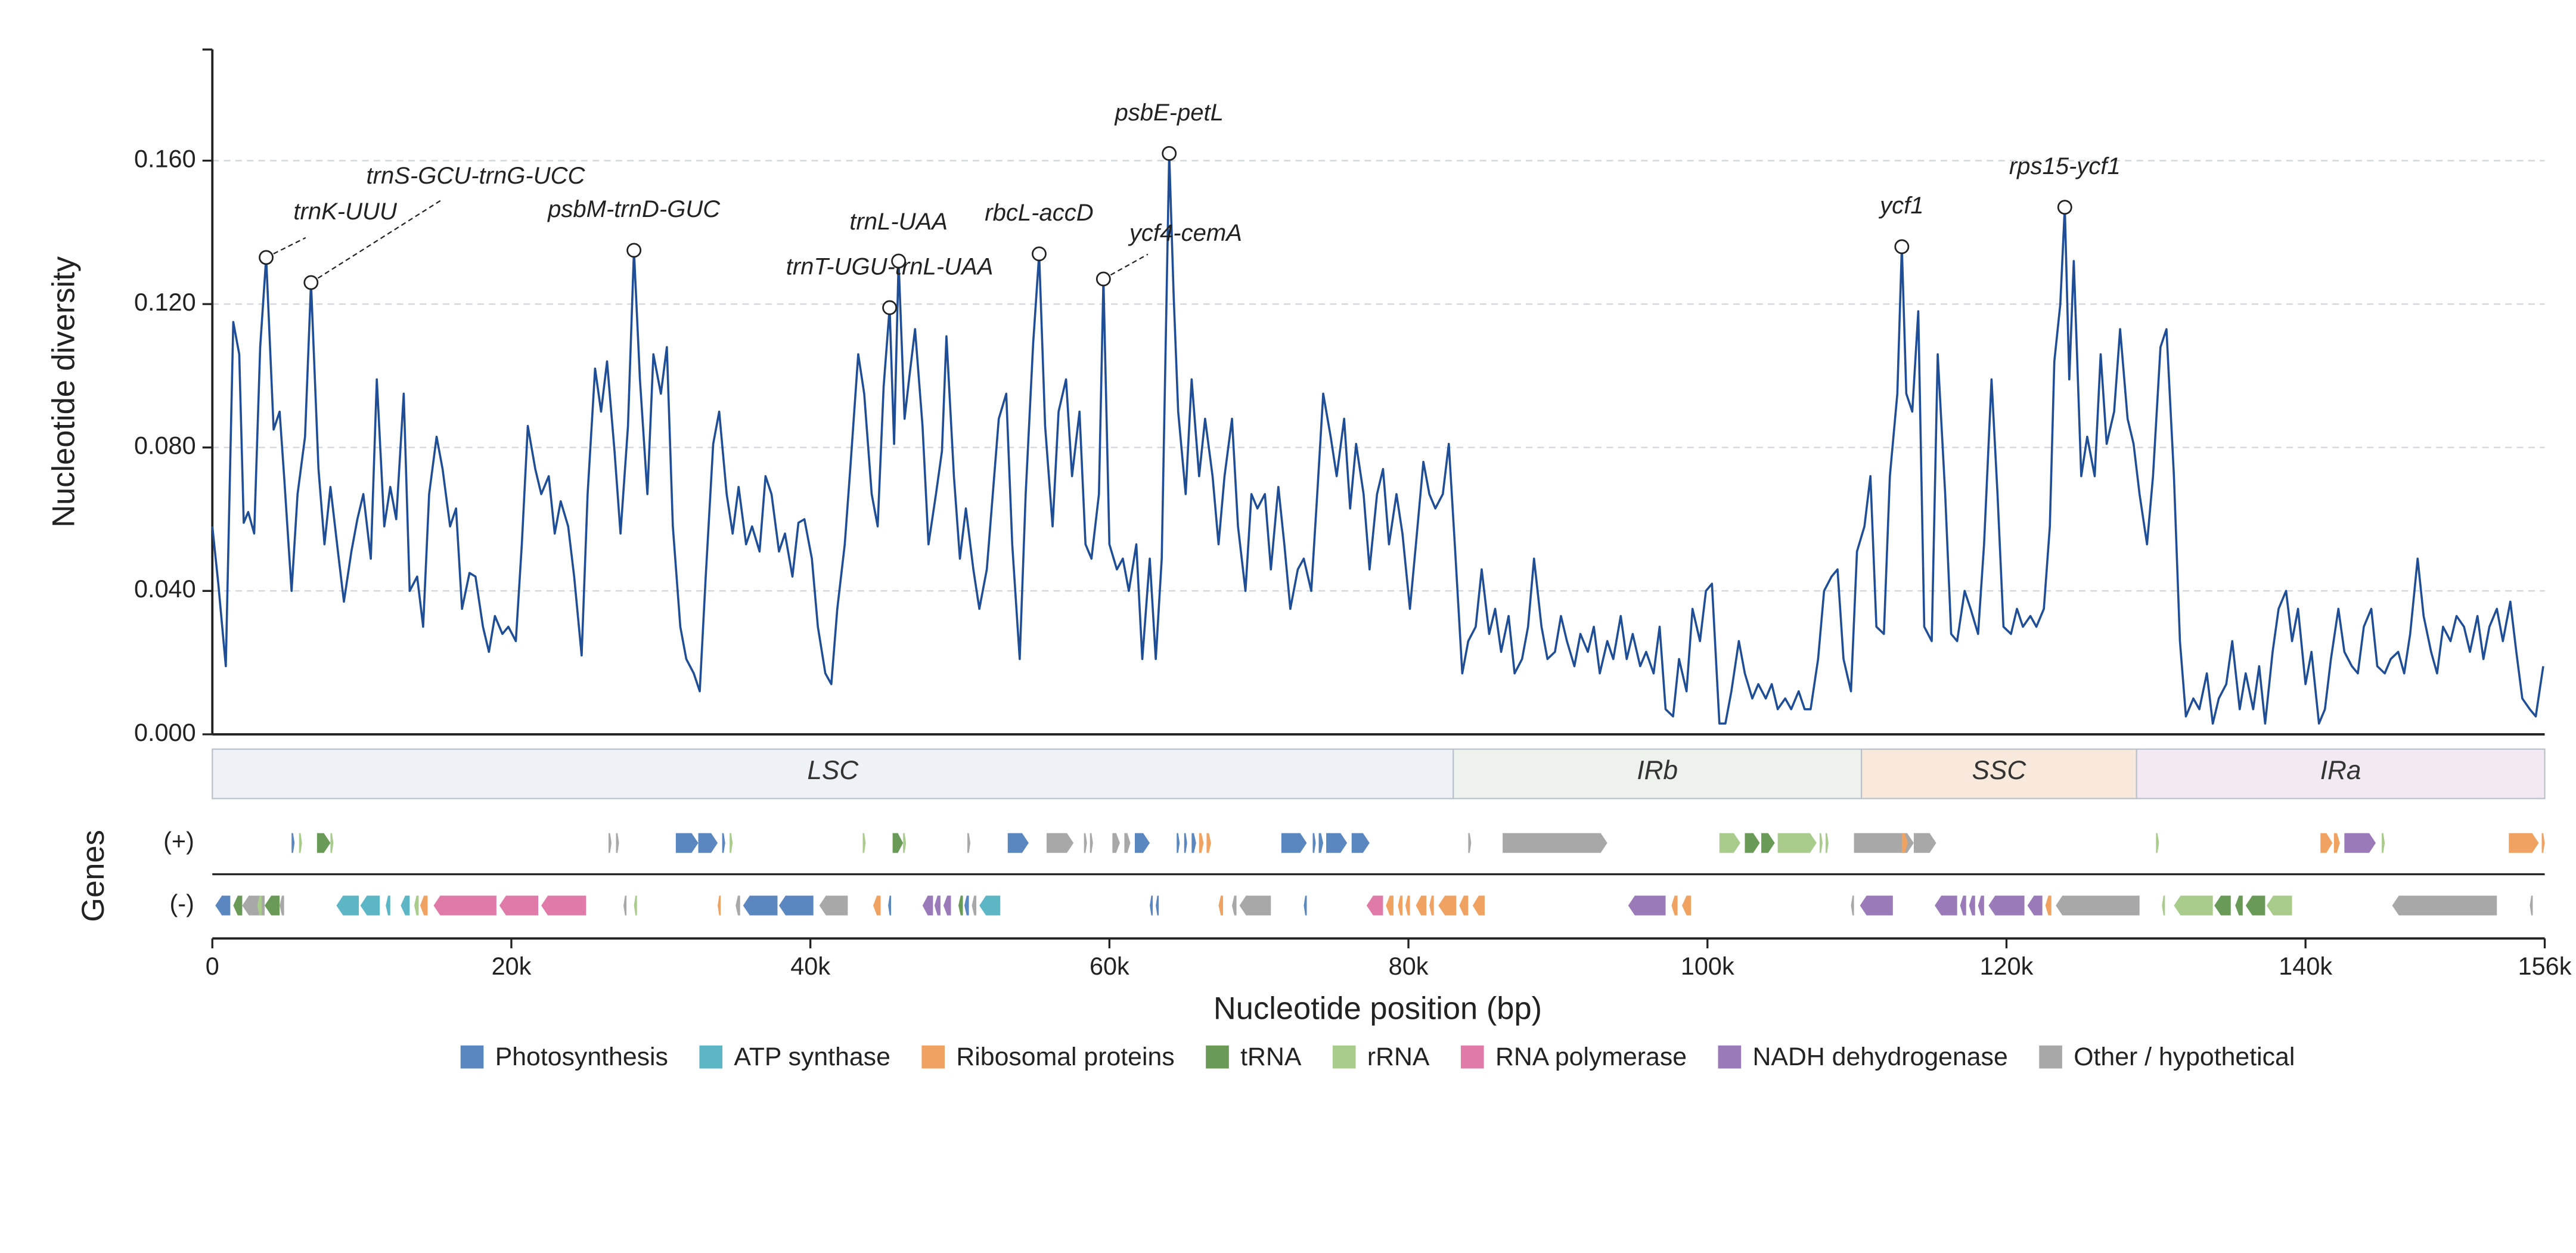 The height and width of the screenshot is (1253, 2576). I want to click on annotation-label: psbM-trnD-GUC, so click(634, 209).